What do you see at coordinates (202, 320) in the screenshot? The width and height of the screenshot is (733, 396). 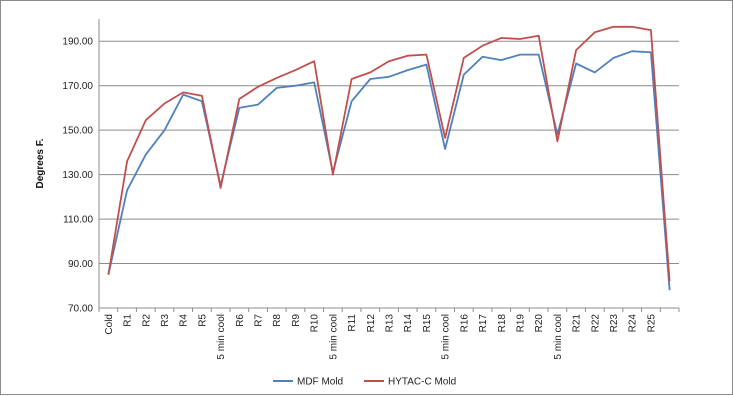 I see `x-tick-label: R5` at bounding box center [202, 320].